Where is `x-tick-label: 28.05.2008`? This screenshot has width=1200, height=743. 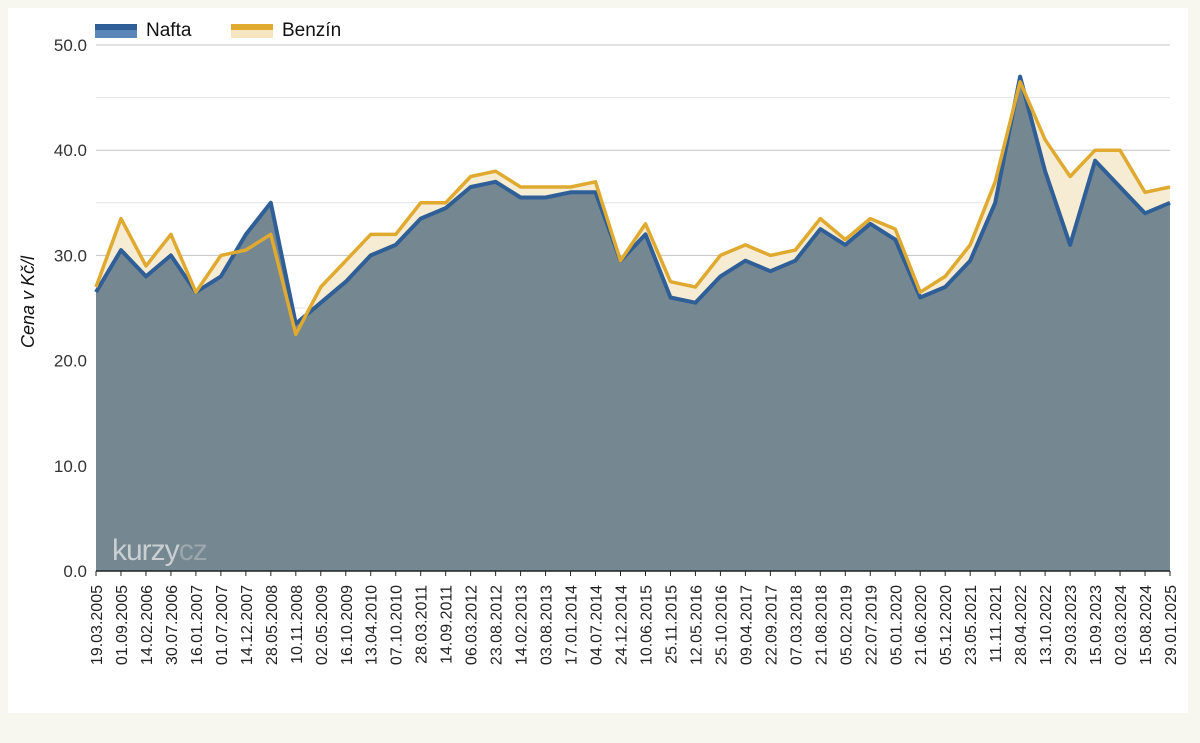
x-tick-label: 28.05.2008 is located at coordinates (272, 625).